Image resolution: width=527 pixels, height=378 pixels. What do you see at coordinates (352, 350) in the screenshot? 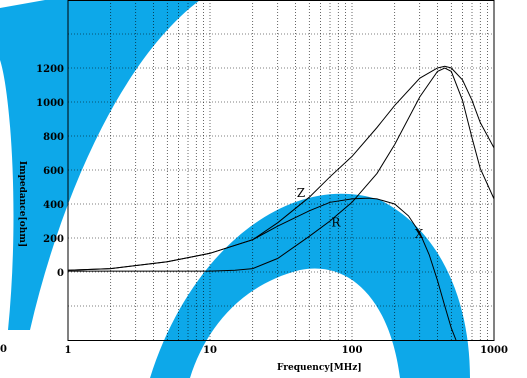
I see `x-tick-label: 100` at bounding box center [352, 350].